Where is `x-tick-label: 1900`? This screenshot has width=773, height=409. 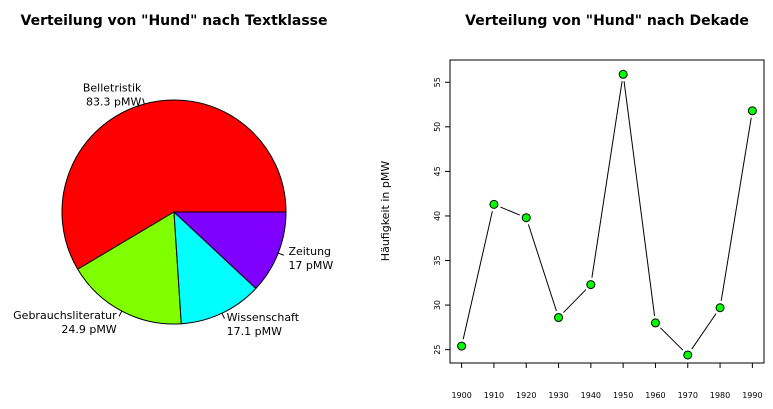 x-tick-label: 1900 is located at coordinates (461, 395).